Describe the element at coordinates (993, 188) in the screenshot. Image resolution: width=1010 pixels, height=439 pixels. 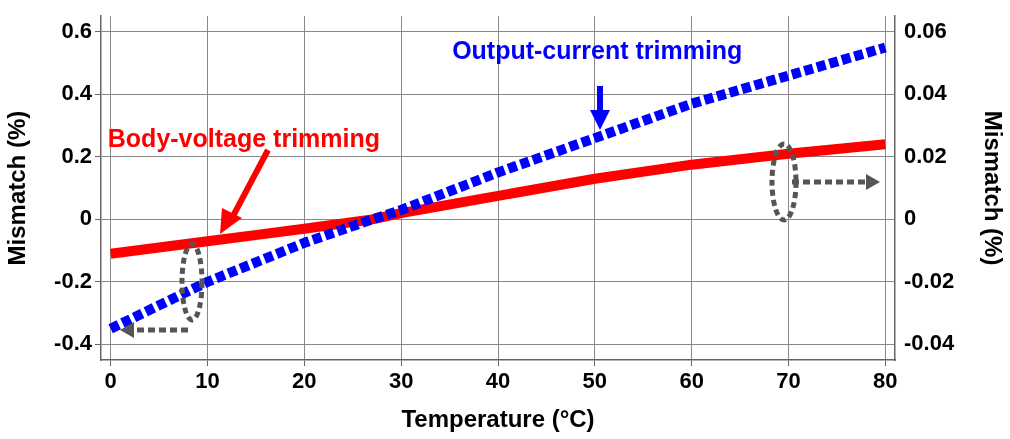
I see `y2-axis-title: Mismatch (%)` at that location.